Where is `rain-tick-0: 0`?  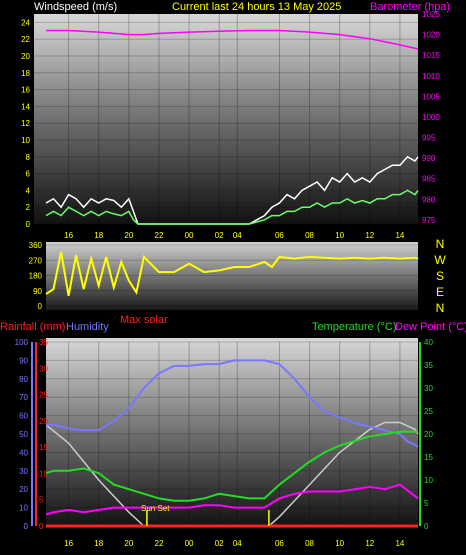 rain-tick-0: 0 is located at coordinates (41, 526).